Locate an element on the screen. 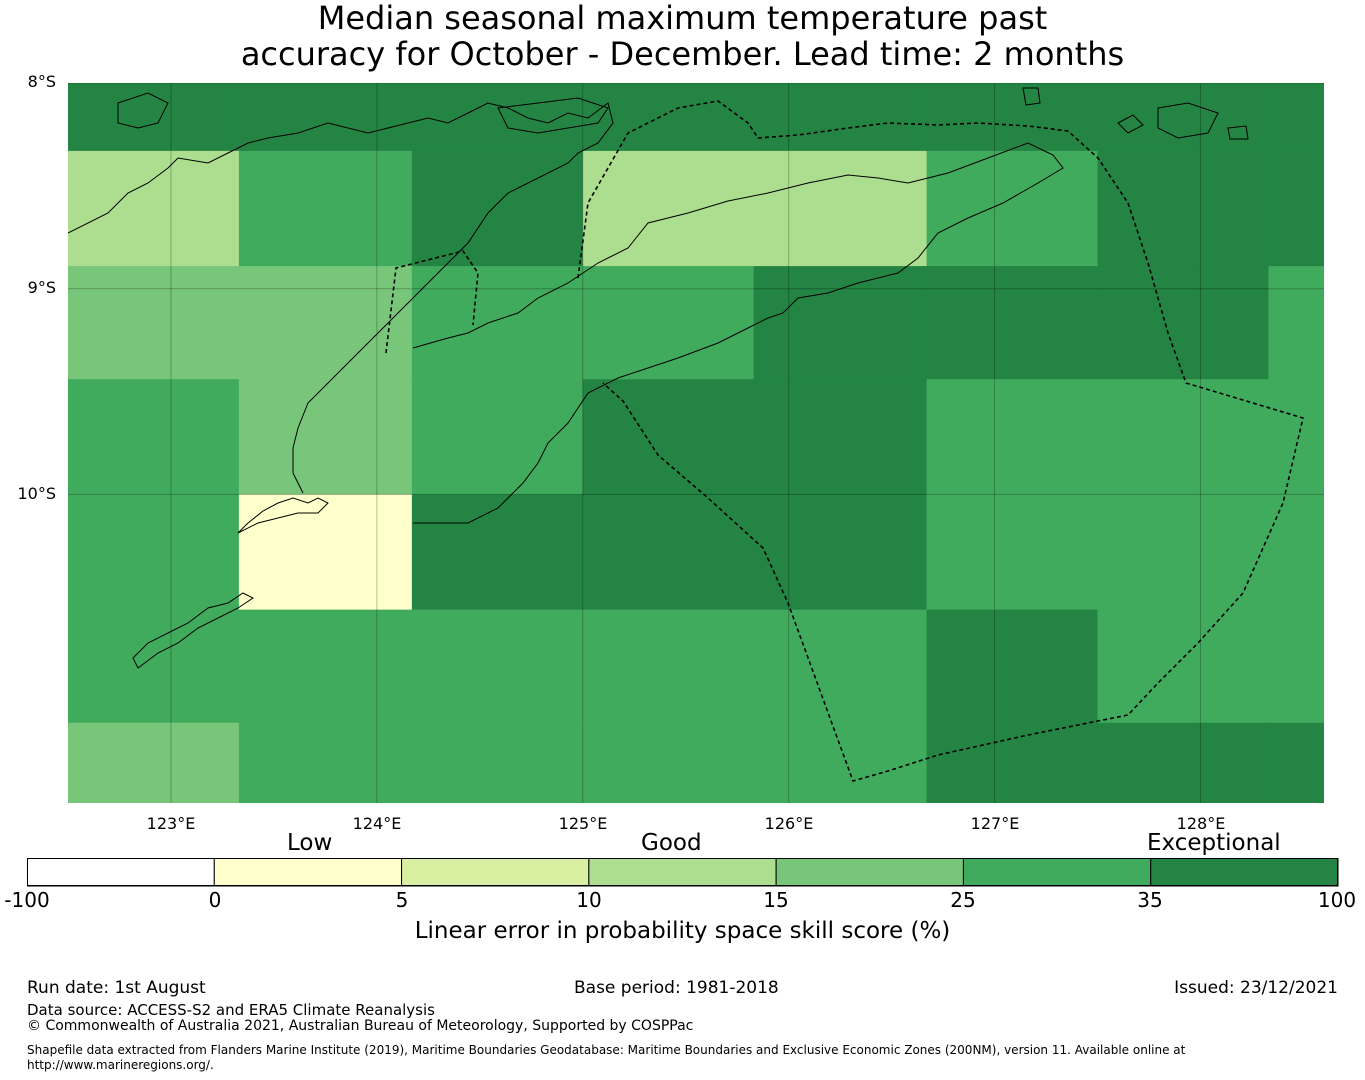 Image resolution: width=1365 pixels, height=1080 pixels. colorbar is located at coordinates (683, 872).